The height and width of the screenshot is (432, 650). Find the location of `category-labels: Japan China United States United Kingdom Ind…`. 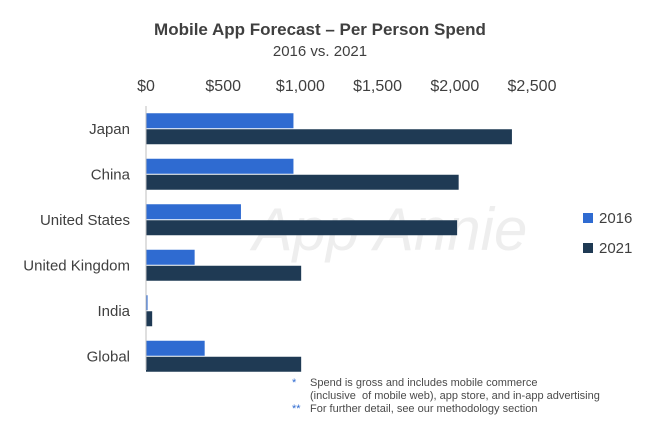

category-labels: Japan China United States United Kingdom Ind… is located at coordinates (76, 243).